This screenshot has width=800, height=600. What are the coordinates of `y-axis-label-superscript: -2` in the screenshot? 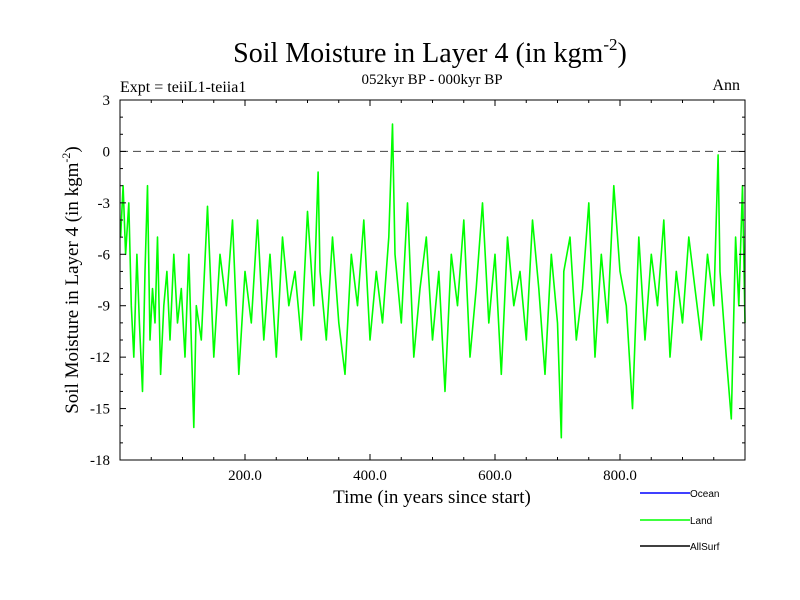 It's located at (66, 158).